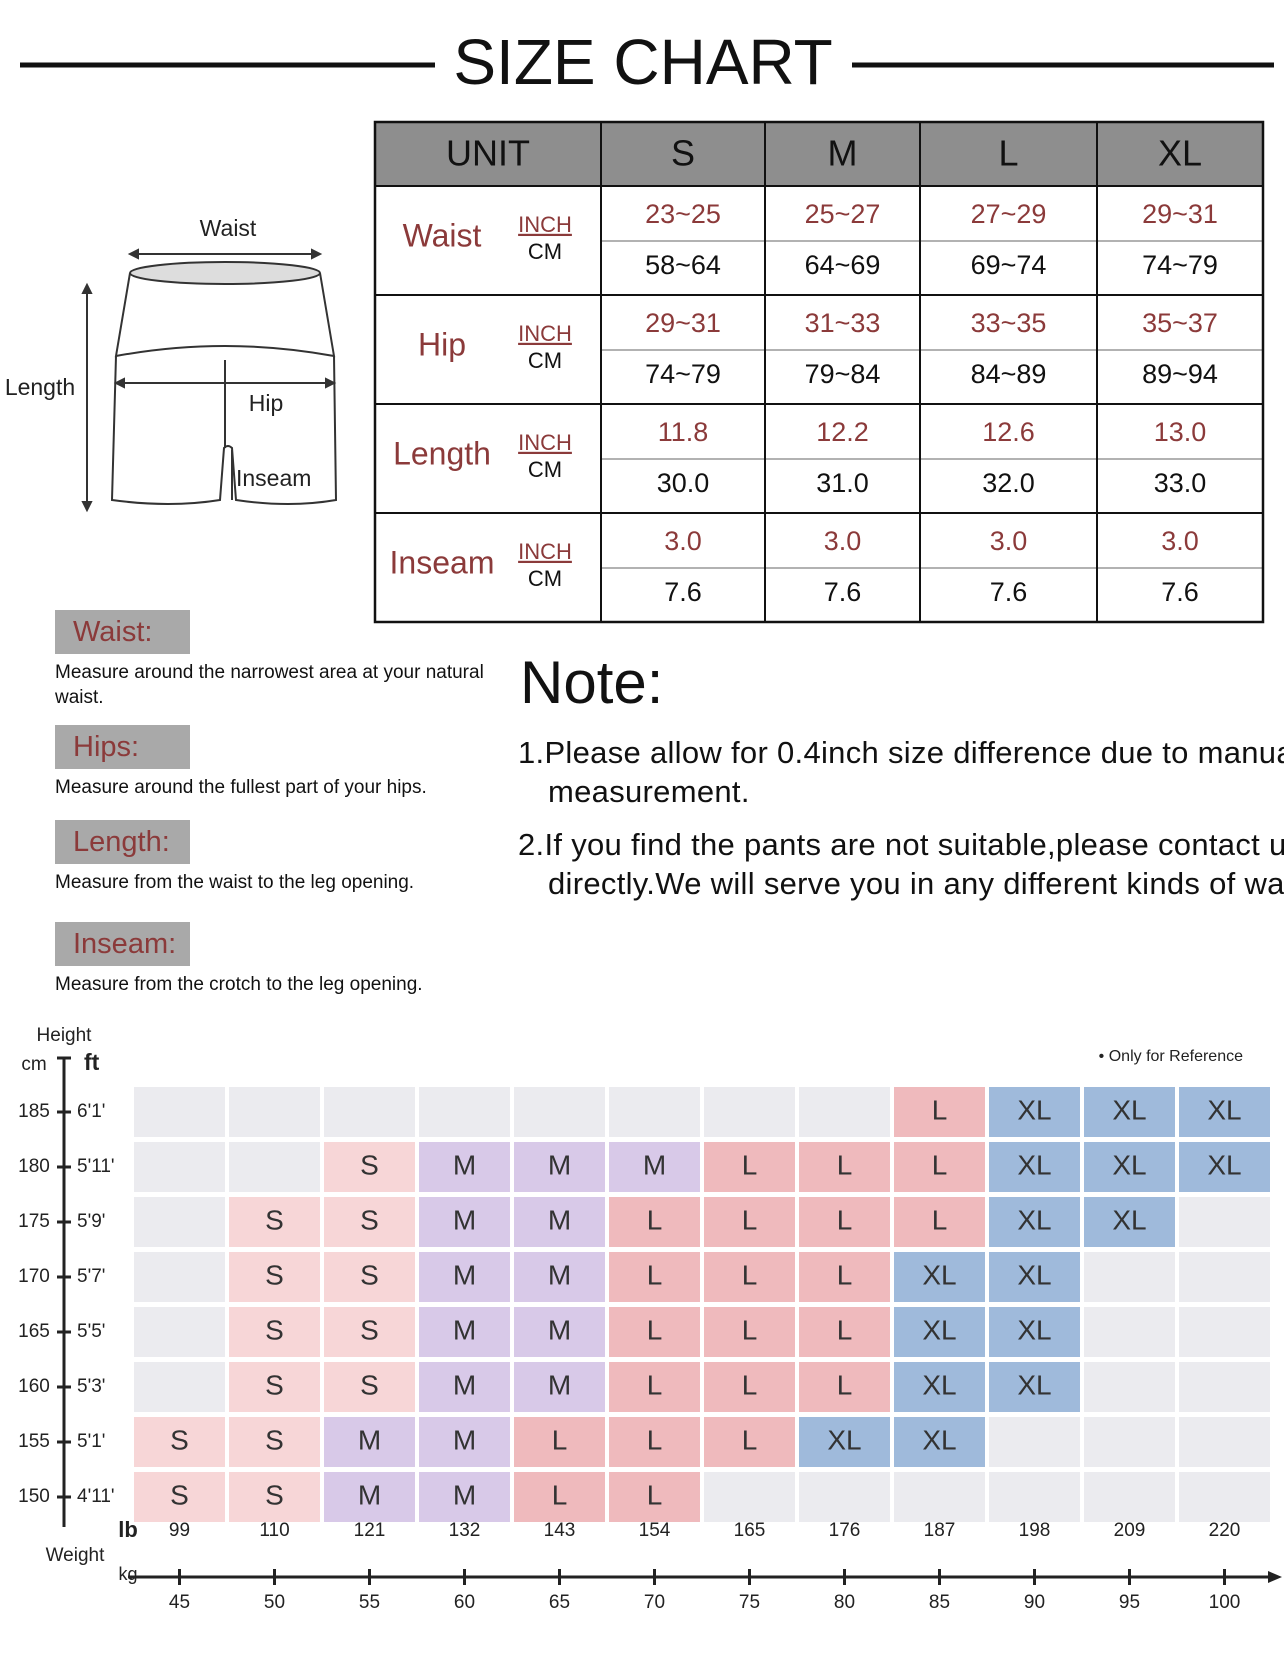 The image size is (1284, 1680). Describe the element at coordinates (122, 632) in the screenshot. I see `definition-term: Waist:` at that location.